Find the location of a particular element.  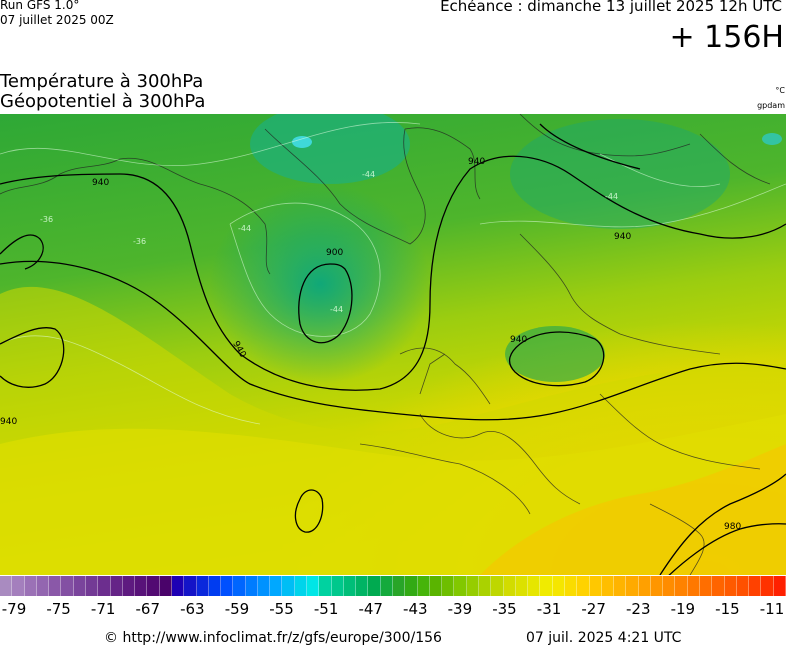

cold-core-central-europe is located at coordinates (555, 354).